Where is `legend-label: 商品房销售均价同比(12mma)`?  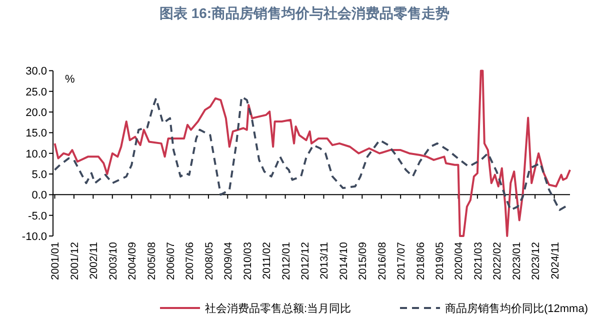 legend-label: 商品房销售均价同比(12mma) is located at coordinates (516, 308).